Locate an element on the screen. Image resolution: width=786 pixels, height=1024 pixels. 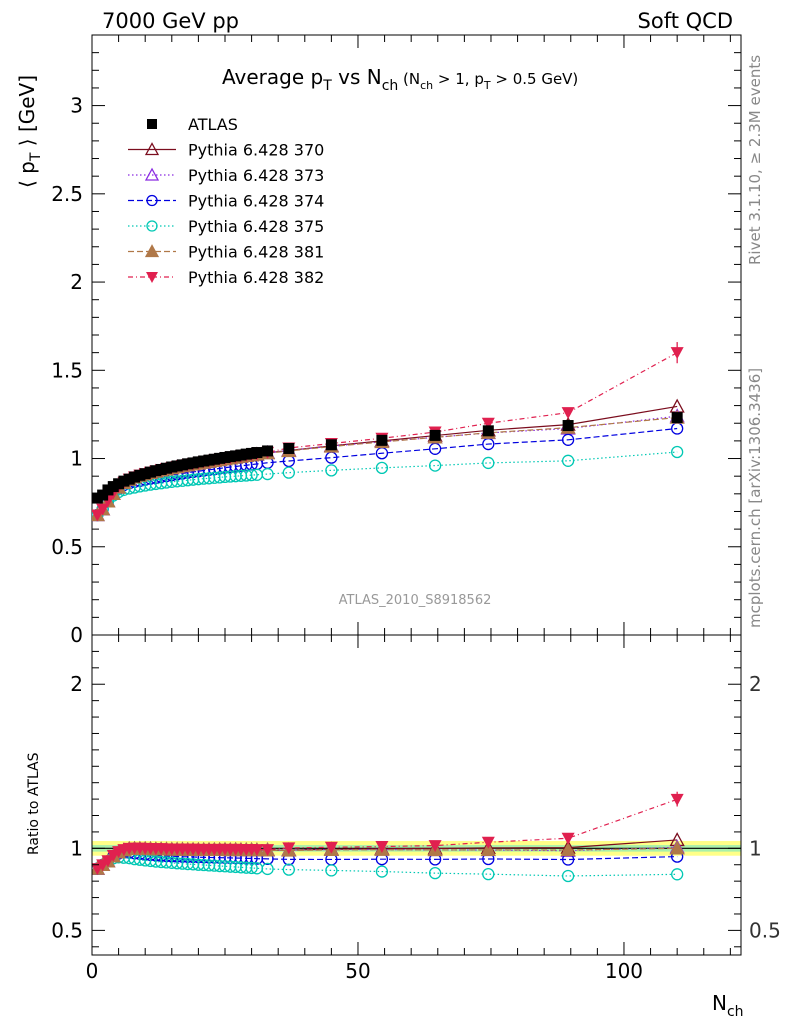
rivet-label: Rivet 3.1.10, ≥ 2.3M events is located at coordinates (755, 160).